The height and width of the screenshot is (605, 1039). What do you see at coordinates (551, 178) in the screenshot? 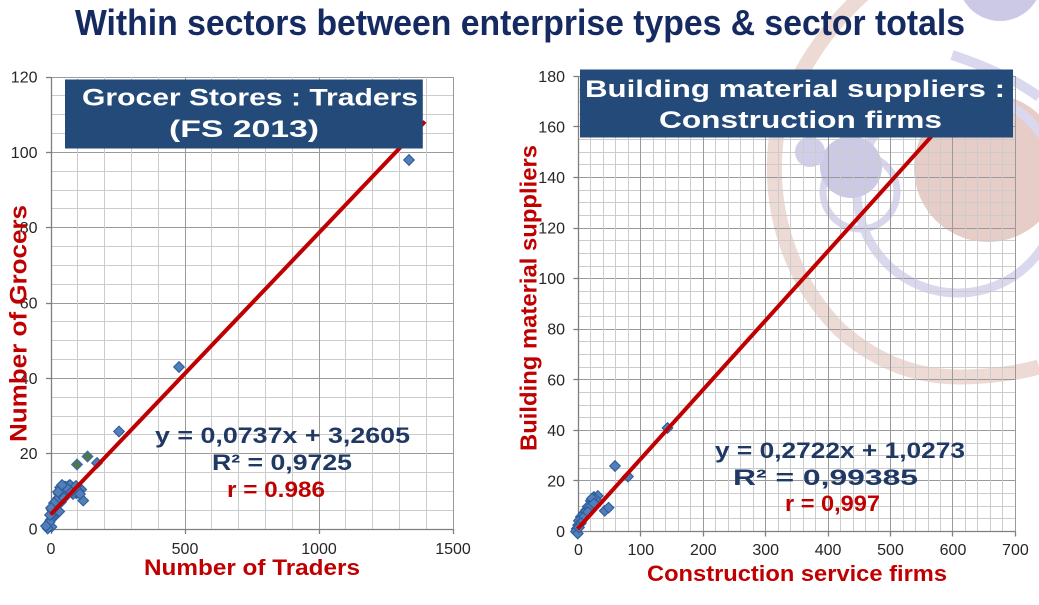
I see `svg-text: 140` at bounding box center [551, 178].